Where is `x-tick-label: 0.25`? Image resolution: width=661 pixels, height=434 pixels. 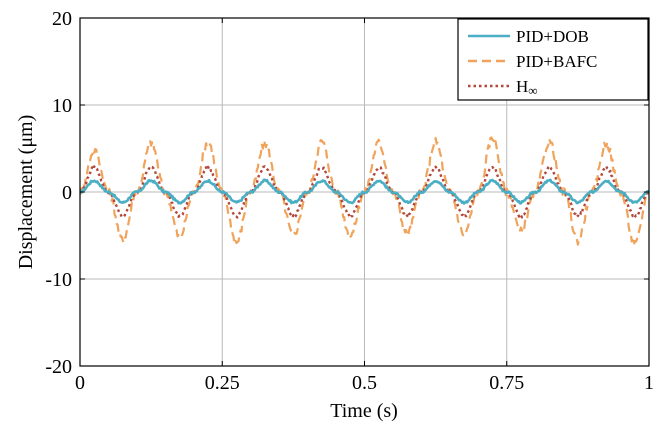 x-tick-label: 0.25 is located at coordinates (222, 383).